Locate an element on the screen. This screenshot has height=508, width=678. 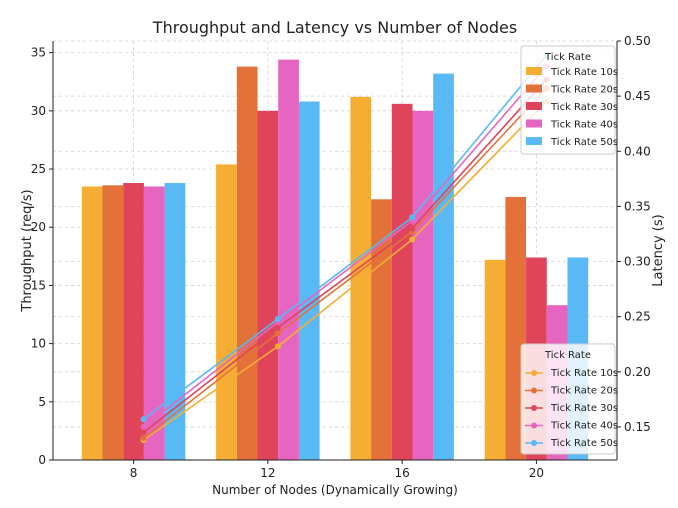
right-tick-label: 0.40 is located at coordinates (637, 151).